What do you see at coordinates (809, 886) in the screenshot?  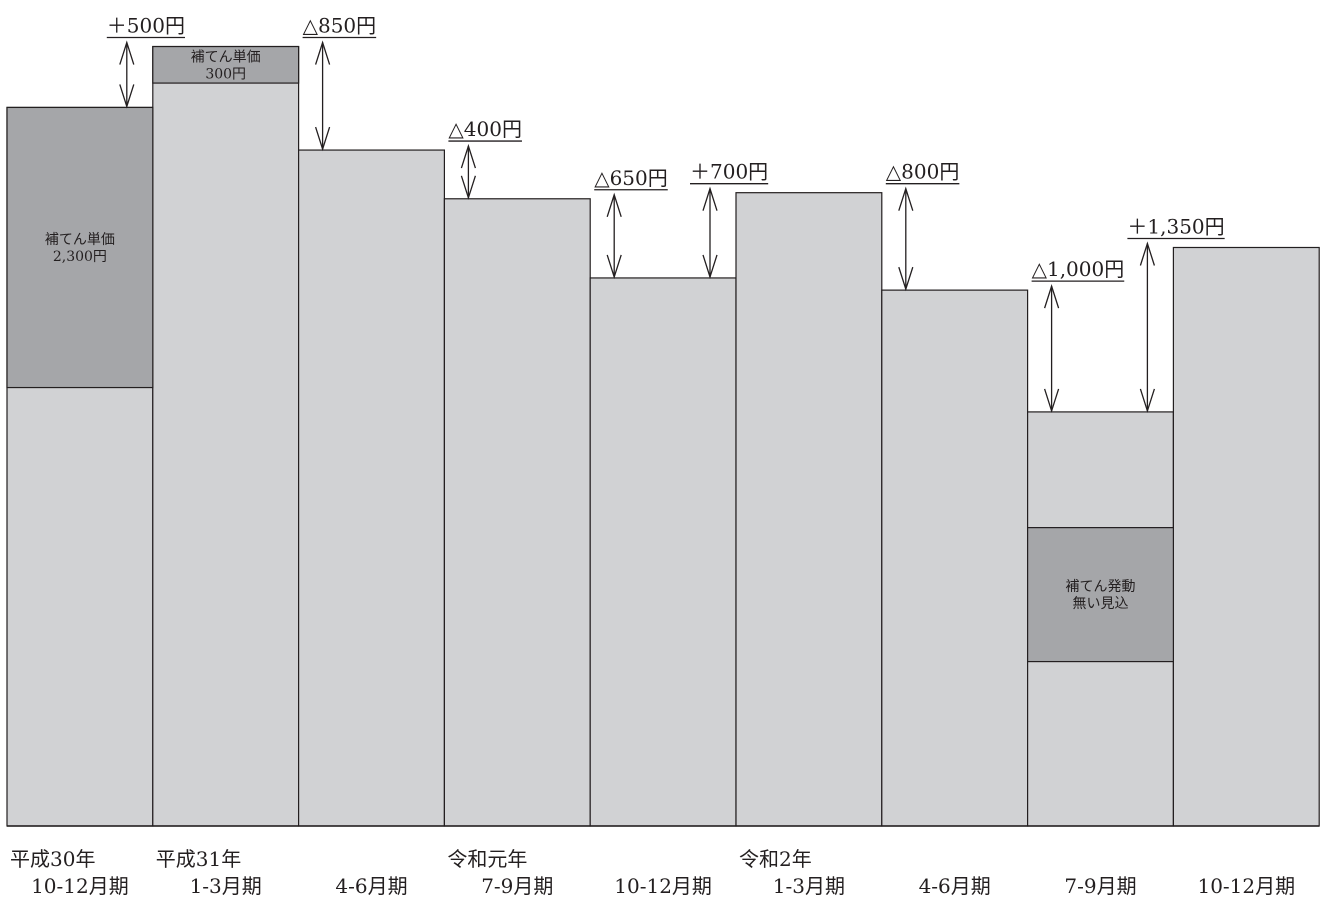 I see `x-tick-period-5: 1-3月期` at bounding box center [809, 886].